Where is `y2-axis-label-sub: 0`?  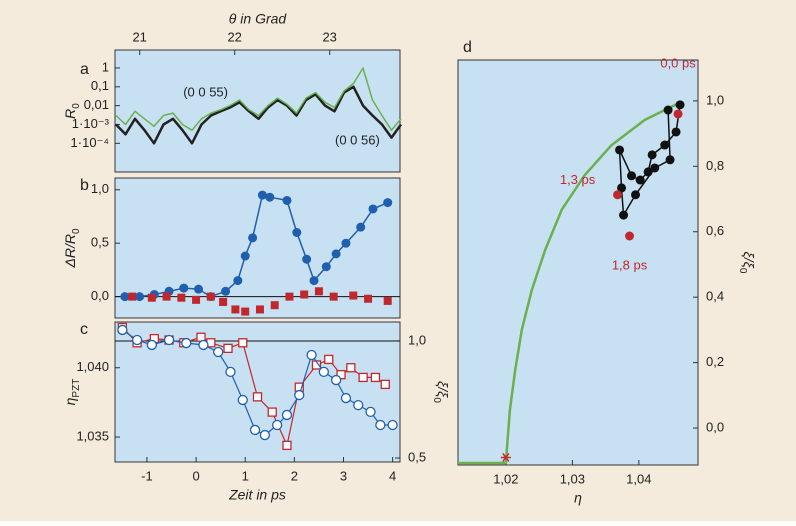 y2-axis-label-sub: 0 is located at coordinates (436, 400).